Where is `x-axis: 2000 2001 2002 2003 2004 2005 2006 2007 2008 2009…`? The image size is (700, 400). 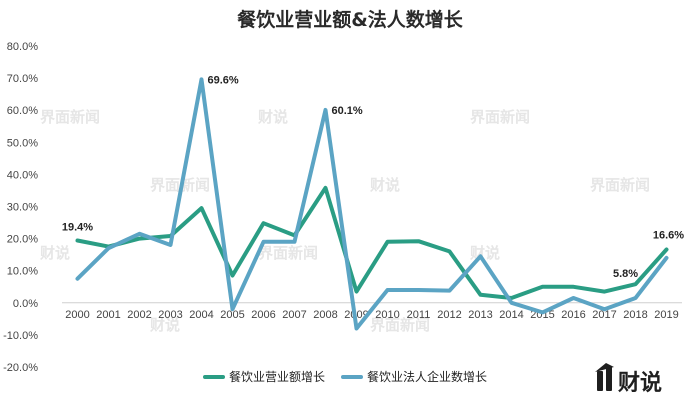 x-axis: 2000 2001 2002 2003 2004 2005 2006 2007 2008 2009… is located at coordinates (372, 311).